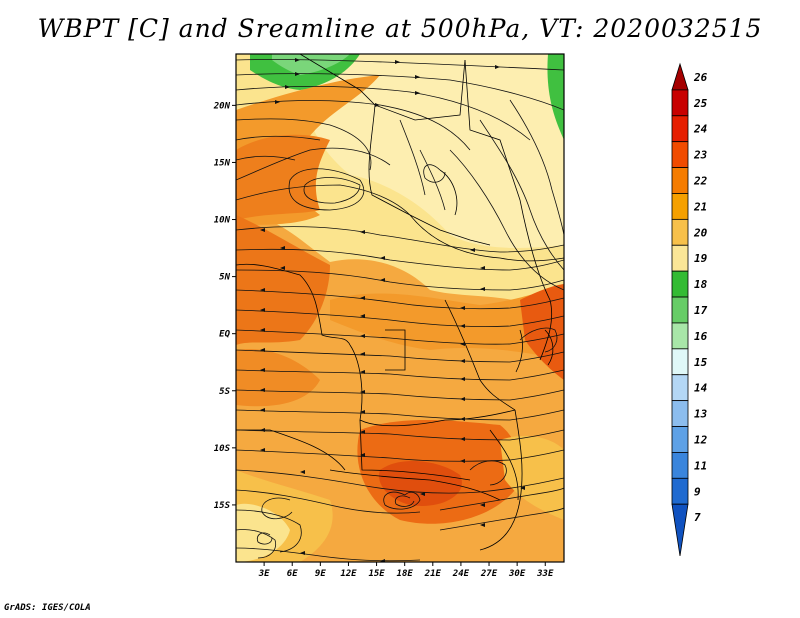 The width and height of the screenshot is (800, 618). What do you see at coordinates (461, 574) in the screenshot?
I see `lon-label: 24E` at bounding box center [461, 574].